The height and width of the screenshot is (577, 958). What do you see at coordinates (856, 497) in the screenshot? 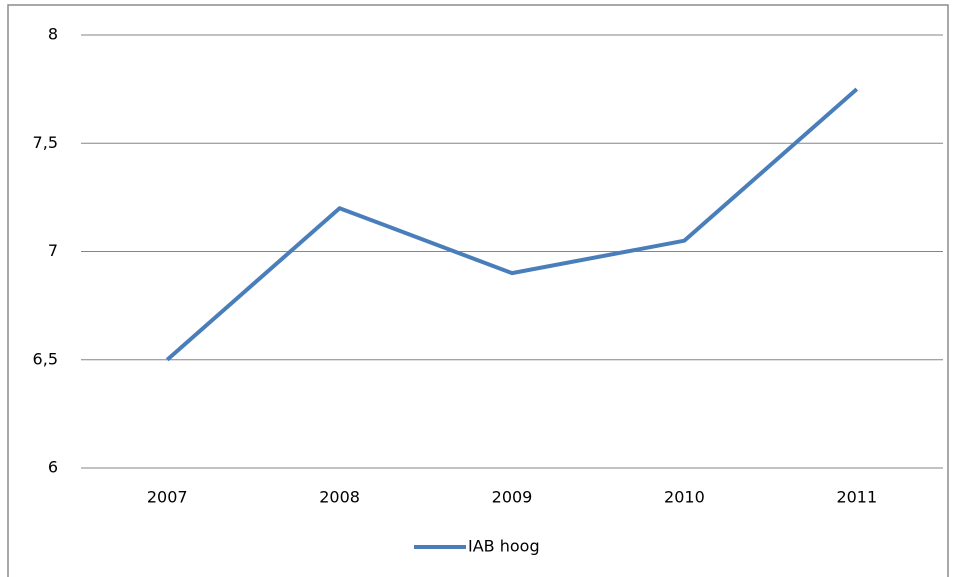
I see `x-tick-label: 2011` at bounding box center [856, 497].